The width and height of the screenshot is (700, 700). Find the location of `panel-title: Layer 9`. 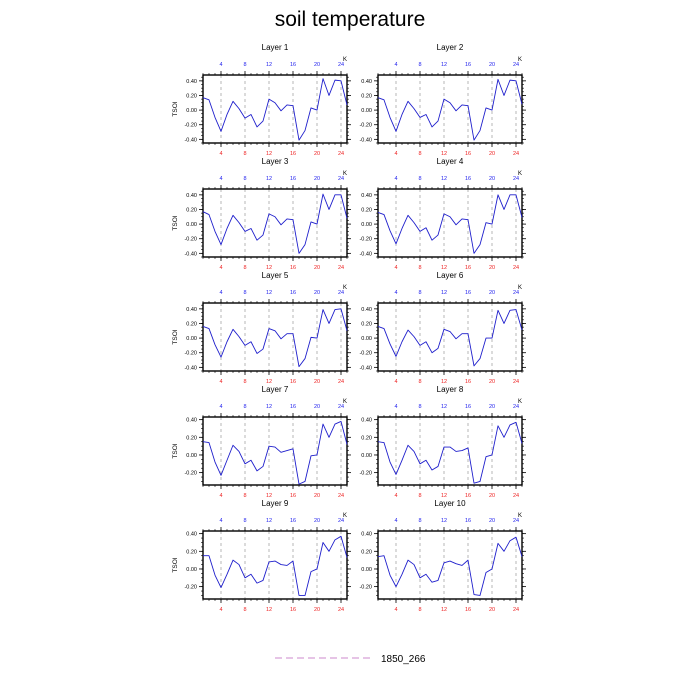

panel-title: Layer 9 is located at coordinates (275, 503).